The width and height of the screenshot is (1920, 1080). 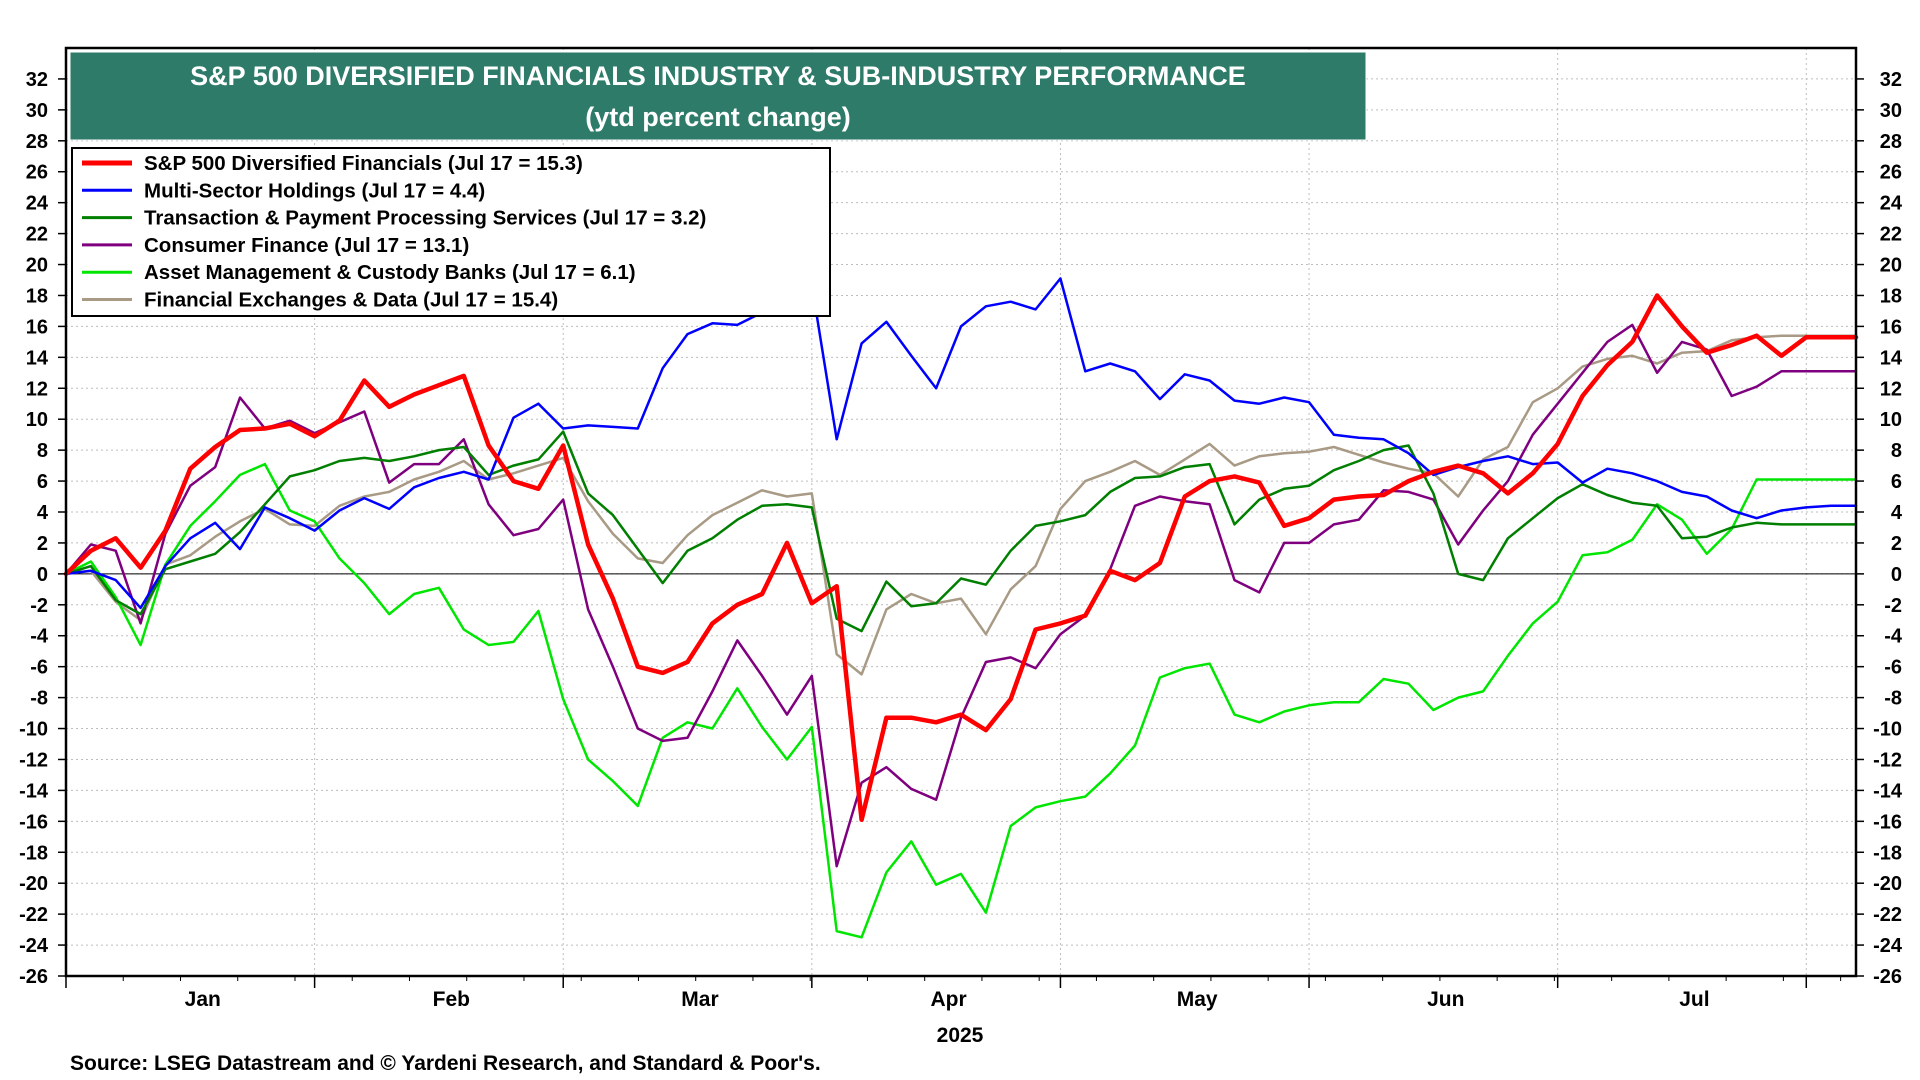 What do you see at coordinates (37, 389) in the screenshot?
I see `y-tick-label-left: 12` at bounding box center [37, 389].